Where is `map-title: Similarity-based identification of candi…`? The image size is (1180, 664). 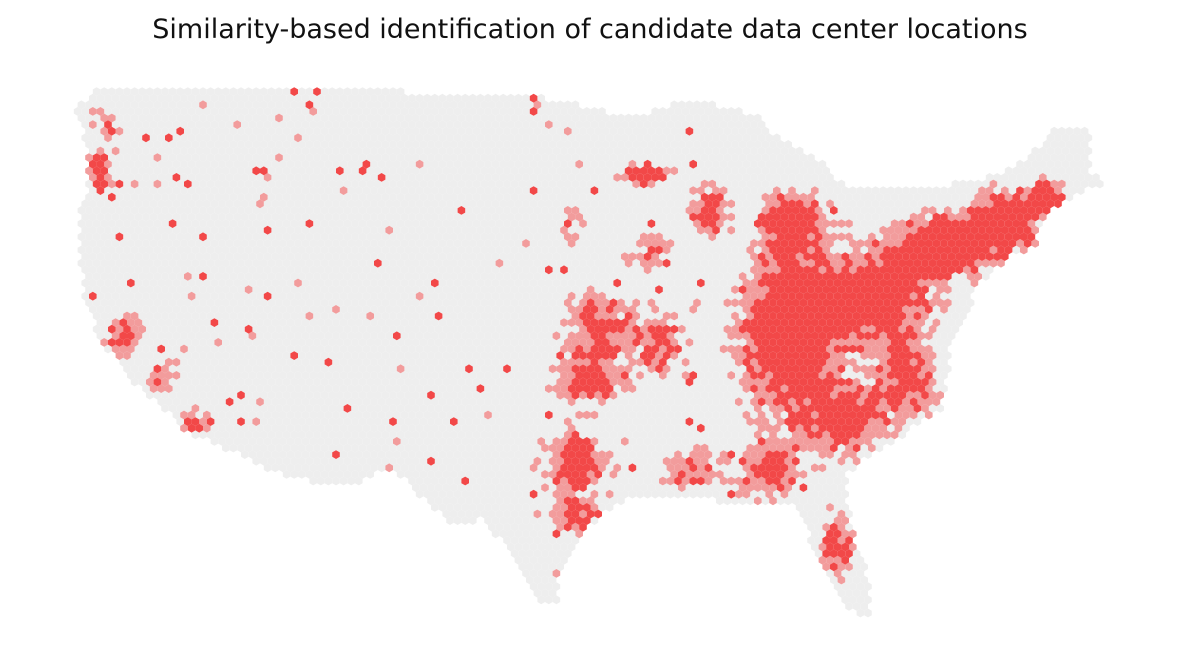 map-title: Similarity-based identification of candi… is located at coordinates (590, 29).